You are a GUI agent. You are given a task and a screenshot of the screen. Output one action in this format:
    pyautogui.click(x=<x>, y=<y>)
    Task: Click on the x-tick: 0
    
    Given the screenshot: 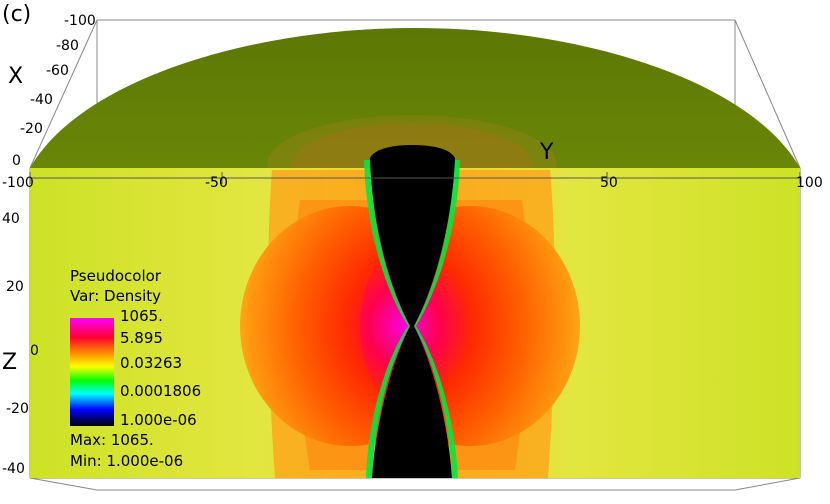 What is the action you would take?
    pyautogui.click(x=16, y=161)
    